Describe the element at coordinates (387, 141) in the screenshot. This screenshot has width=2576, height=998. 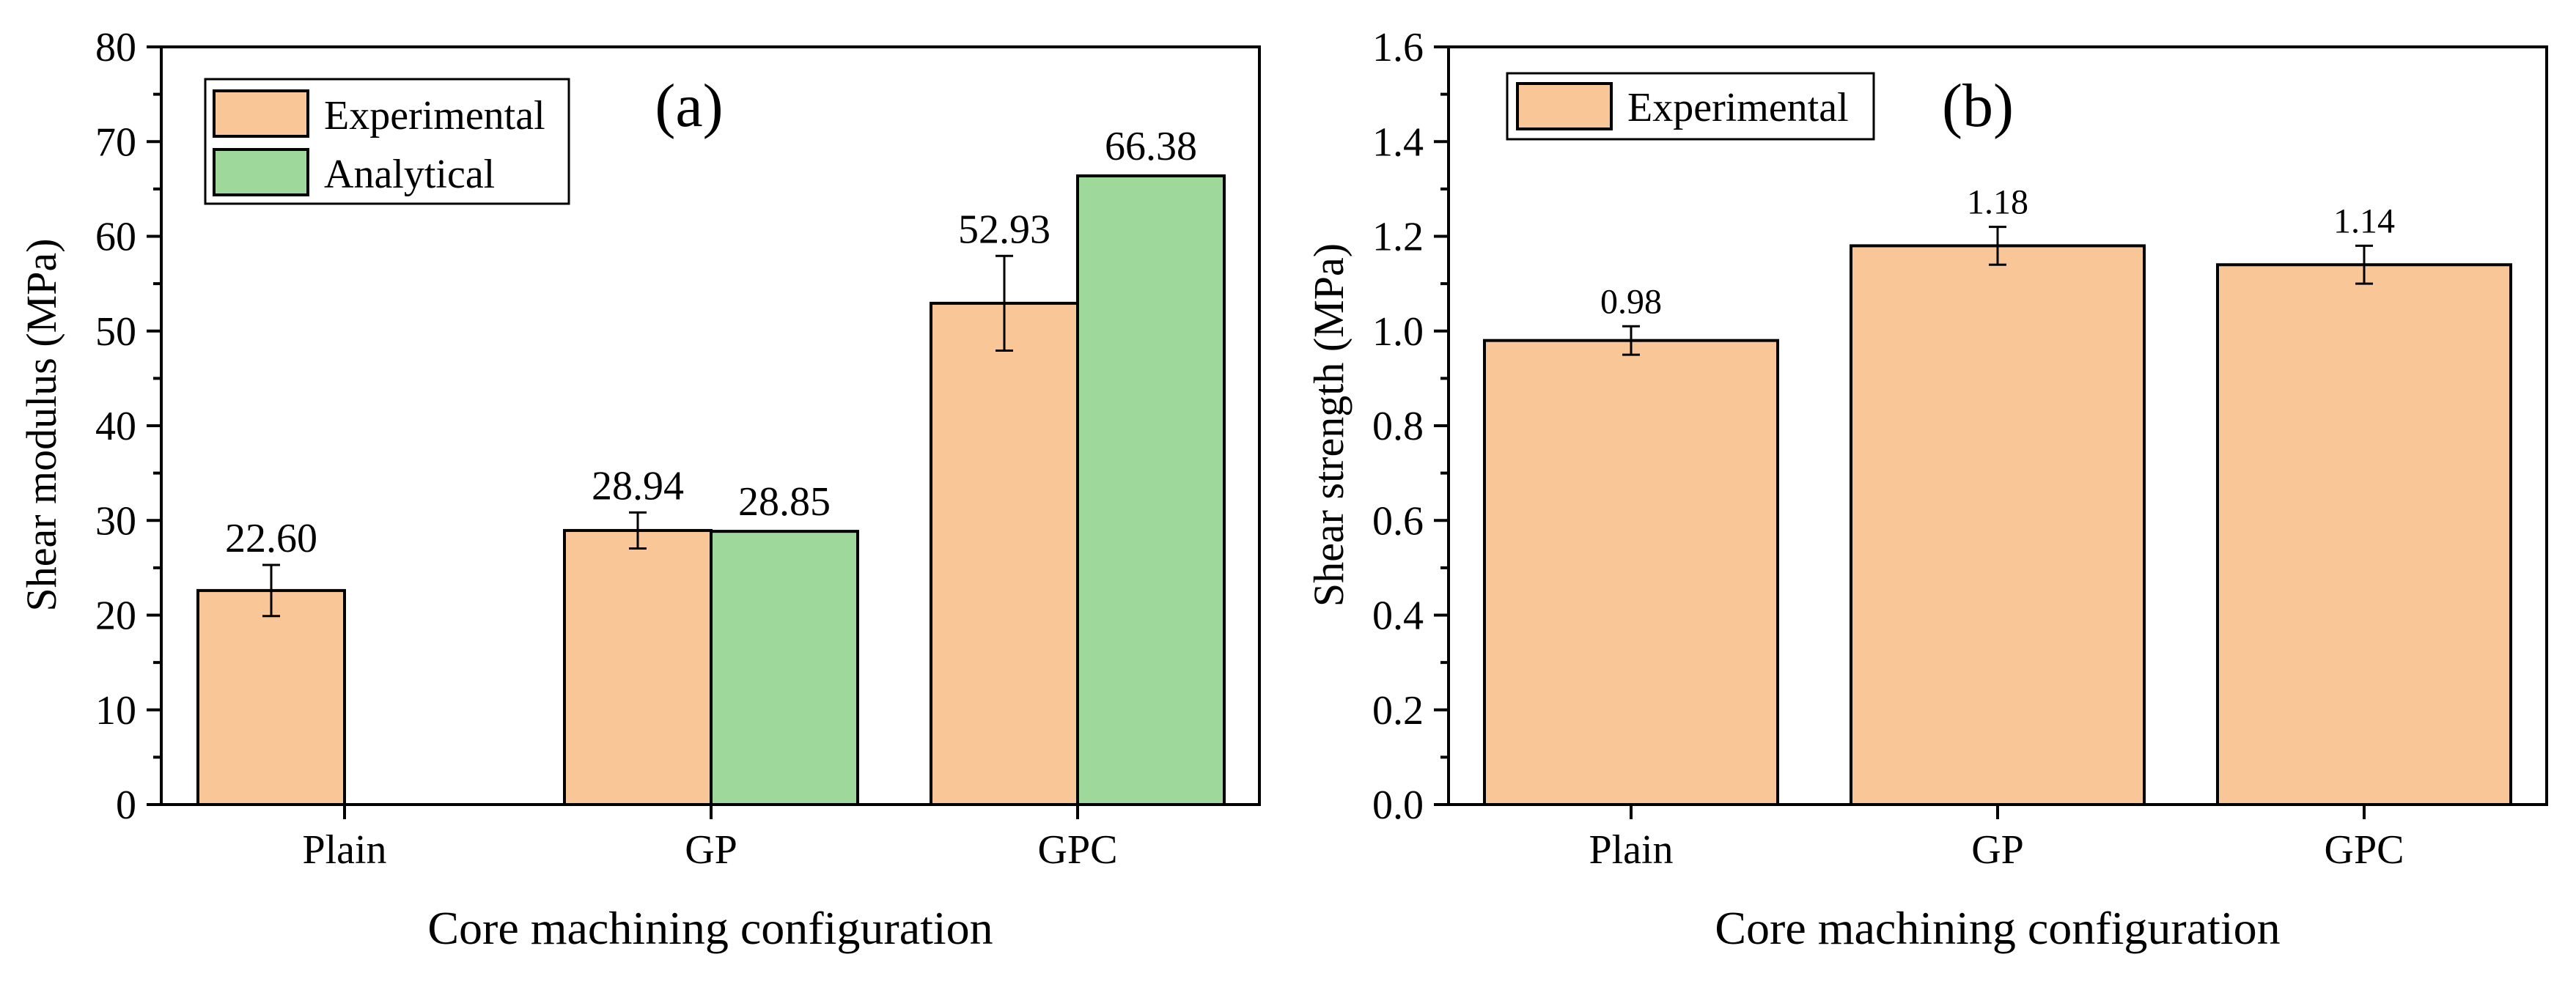
I see `legend: Experimental Analytical` at that location.